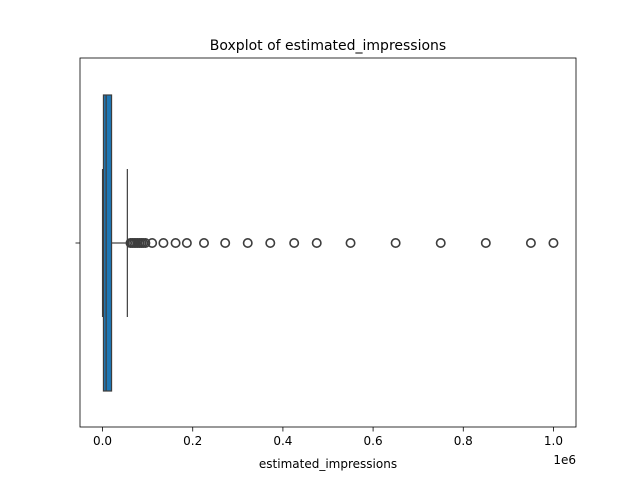 The height and width of the screenshot is (480, 640). What do you see at coordinates (328, 437) in the screenshot?
I see `x-axis: 0.0 0.2 0.4 0.6 0.8 1.0` at bounding box center [328, 437].